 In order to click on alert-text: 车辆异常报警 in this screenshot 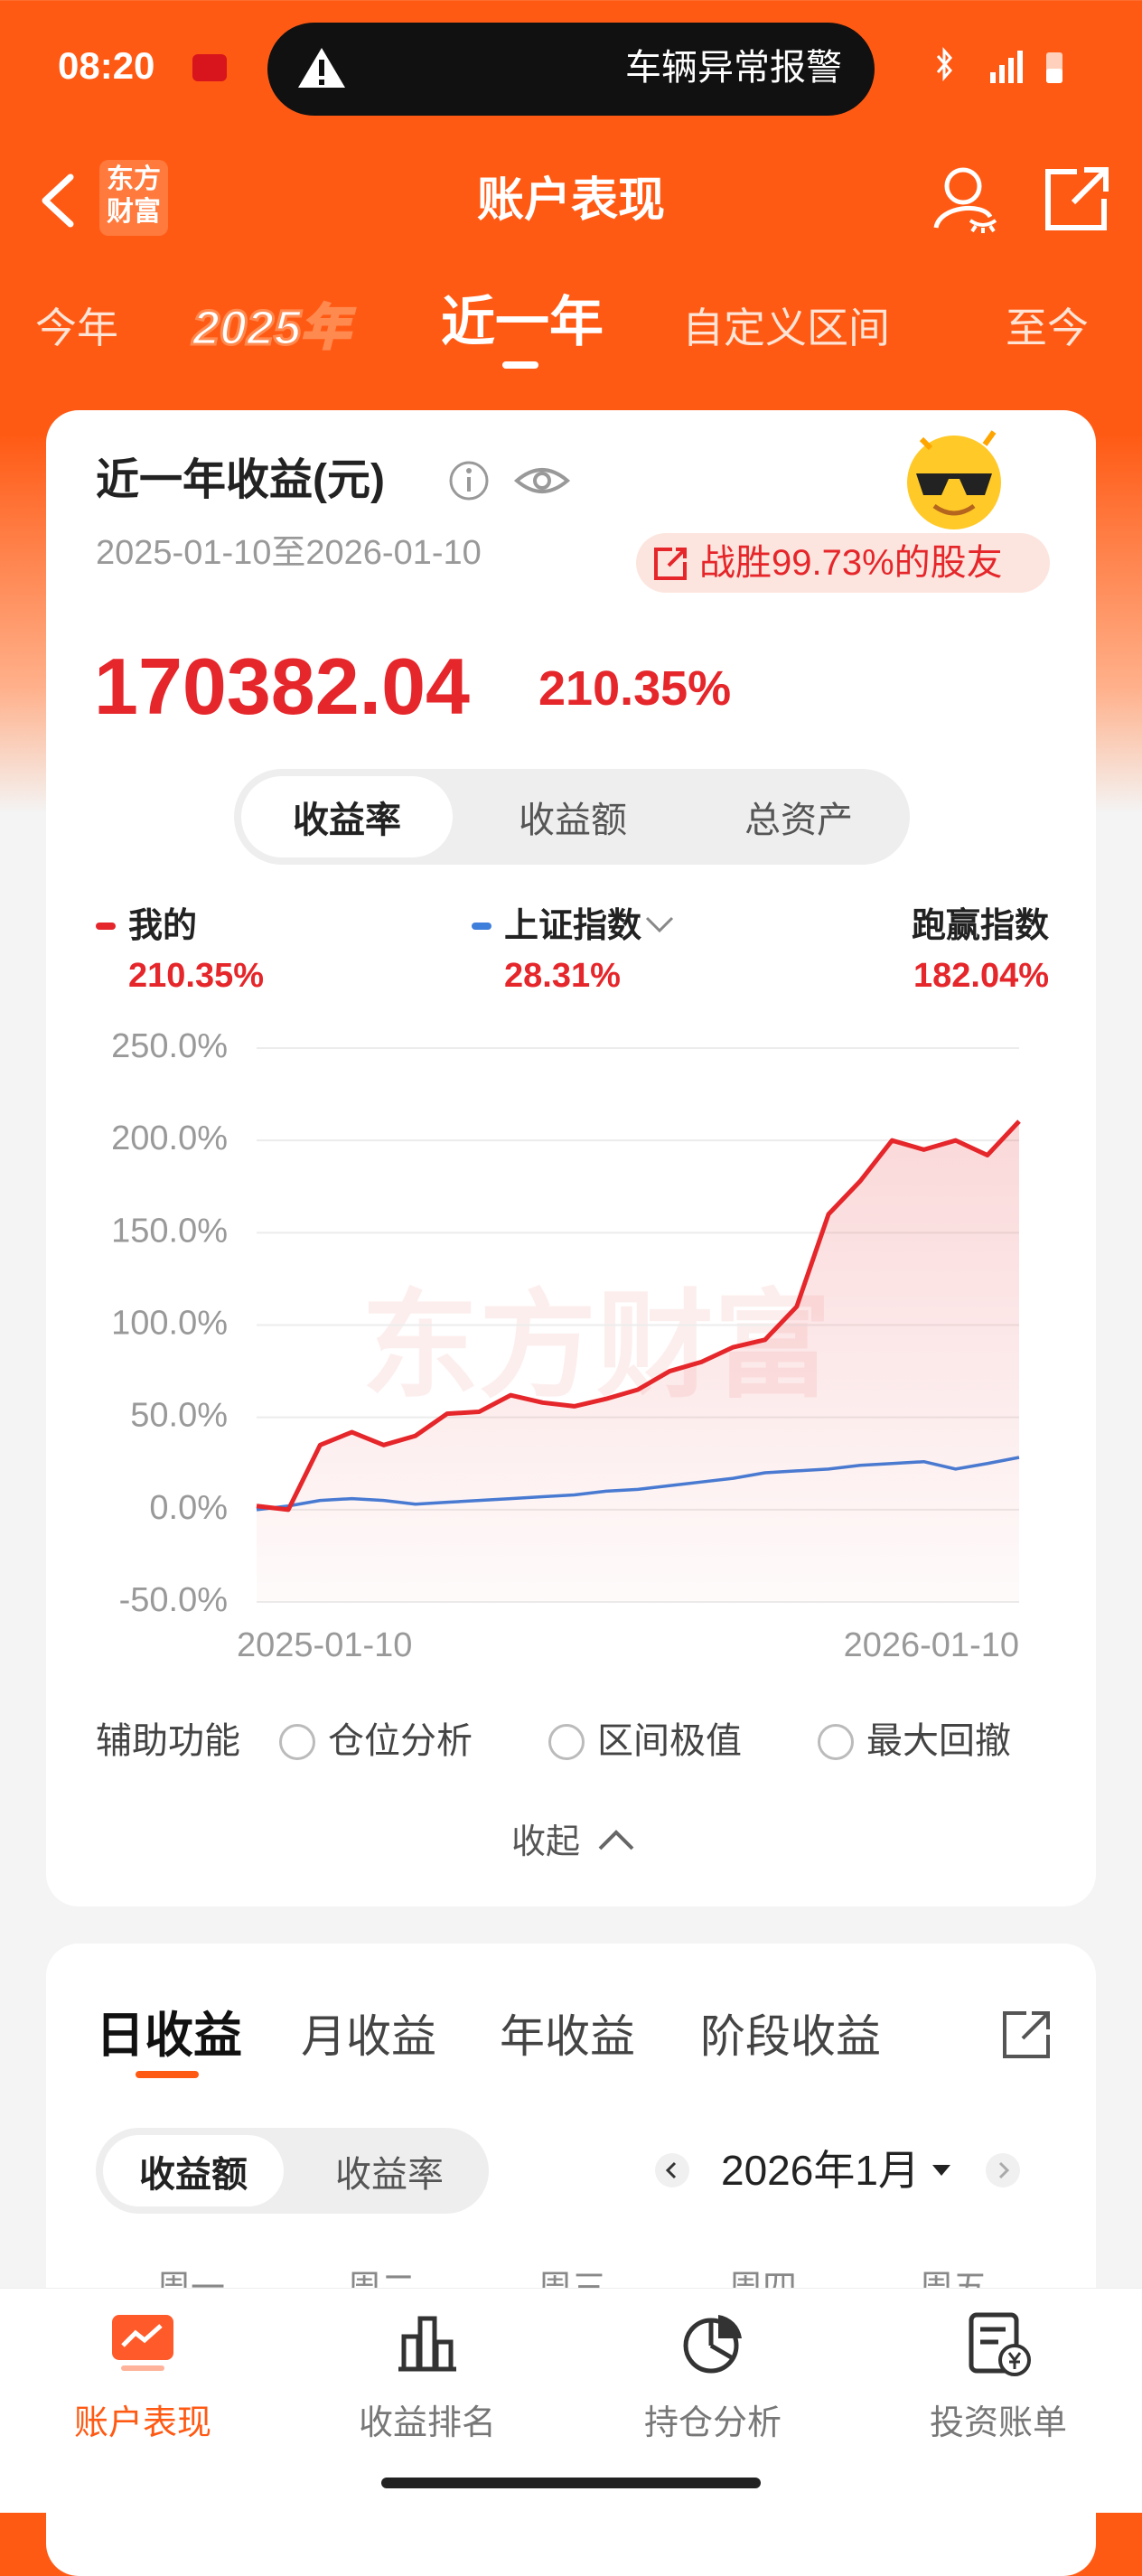, I will do `click(733, 68)`.